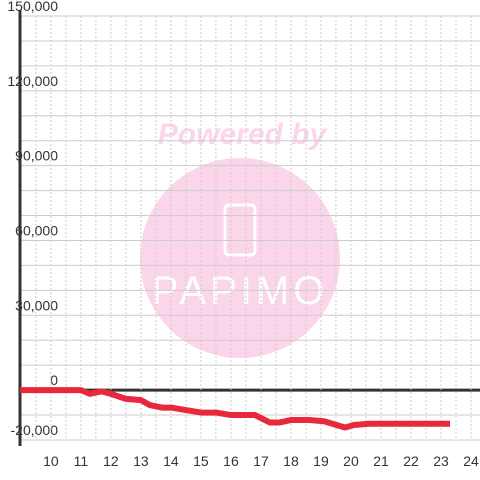 The image size is (480, 480). I want to click on y-tick-label: 0, so click(54, 380).